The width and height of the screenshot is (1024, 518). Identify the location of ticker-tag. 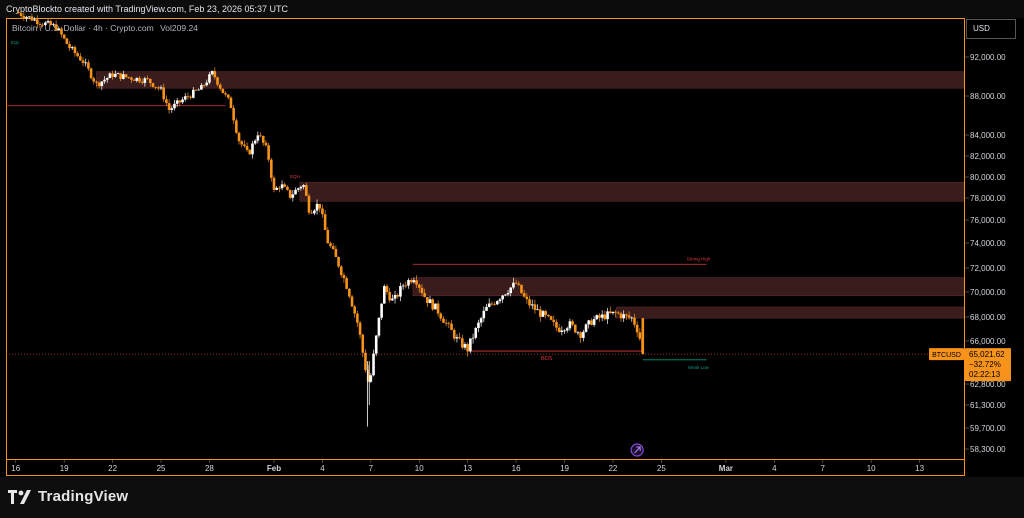
(946, 354).